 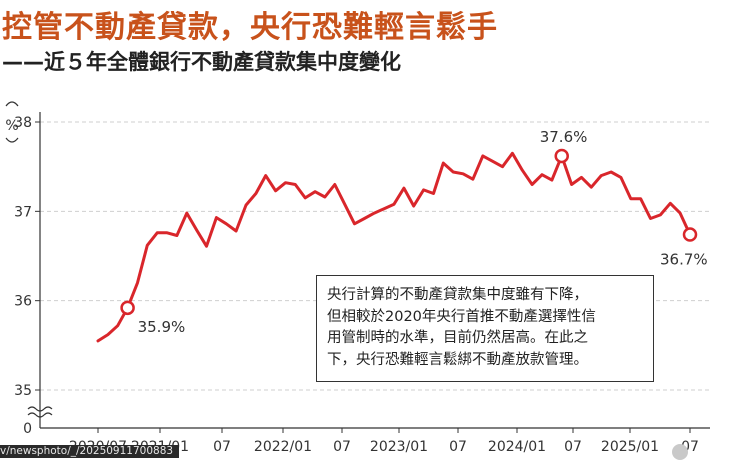 I want to click on y-zero-label: 0, so click(x=27, y=429).